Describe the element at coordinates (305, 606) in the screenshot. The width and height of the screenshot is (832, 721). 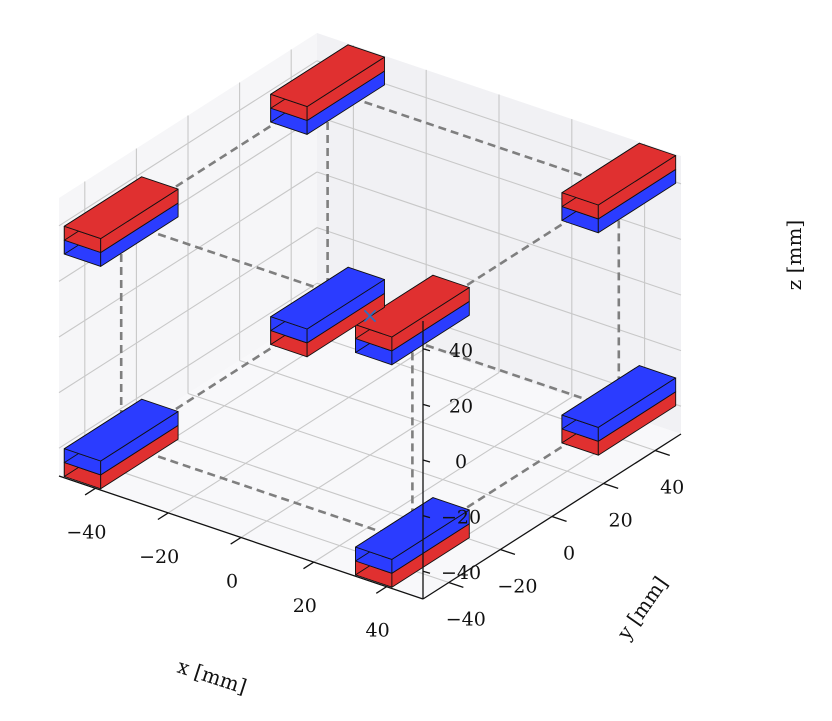
I see `x-tick-label: 20` at that location.